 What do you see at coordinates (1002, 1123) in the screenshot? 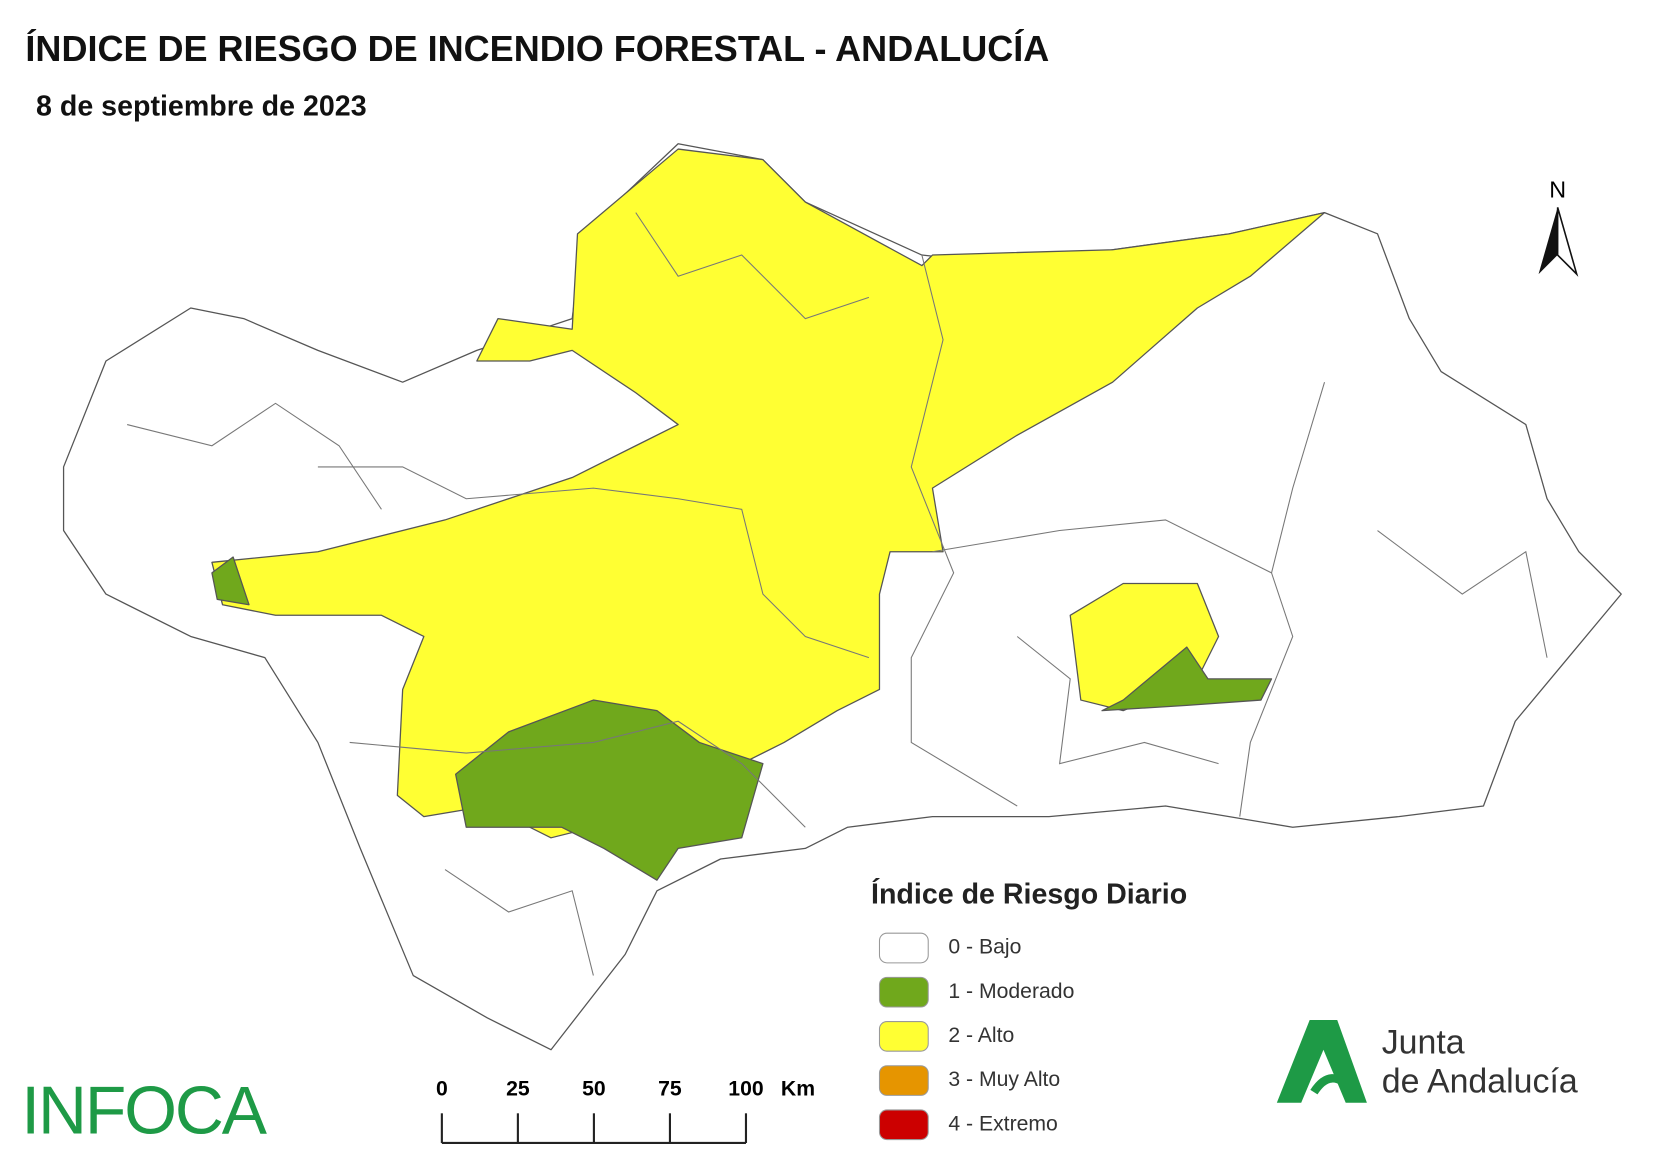
I see `legend-label: 4 - Extremo` at bounding box center [1002, 1123].